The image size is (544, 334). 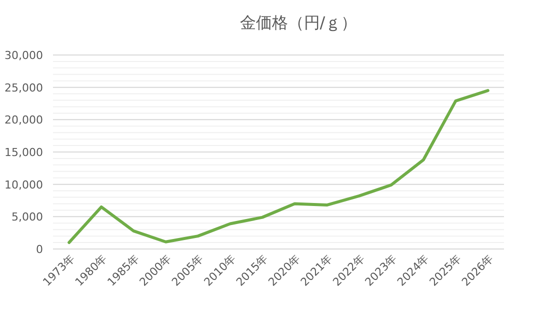 I want to click on y-tick-label: 0, so click(x=39, y=249).